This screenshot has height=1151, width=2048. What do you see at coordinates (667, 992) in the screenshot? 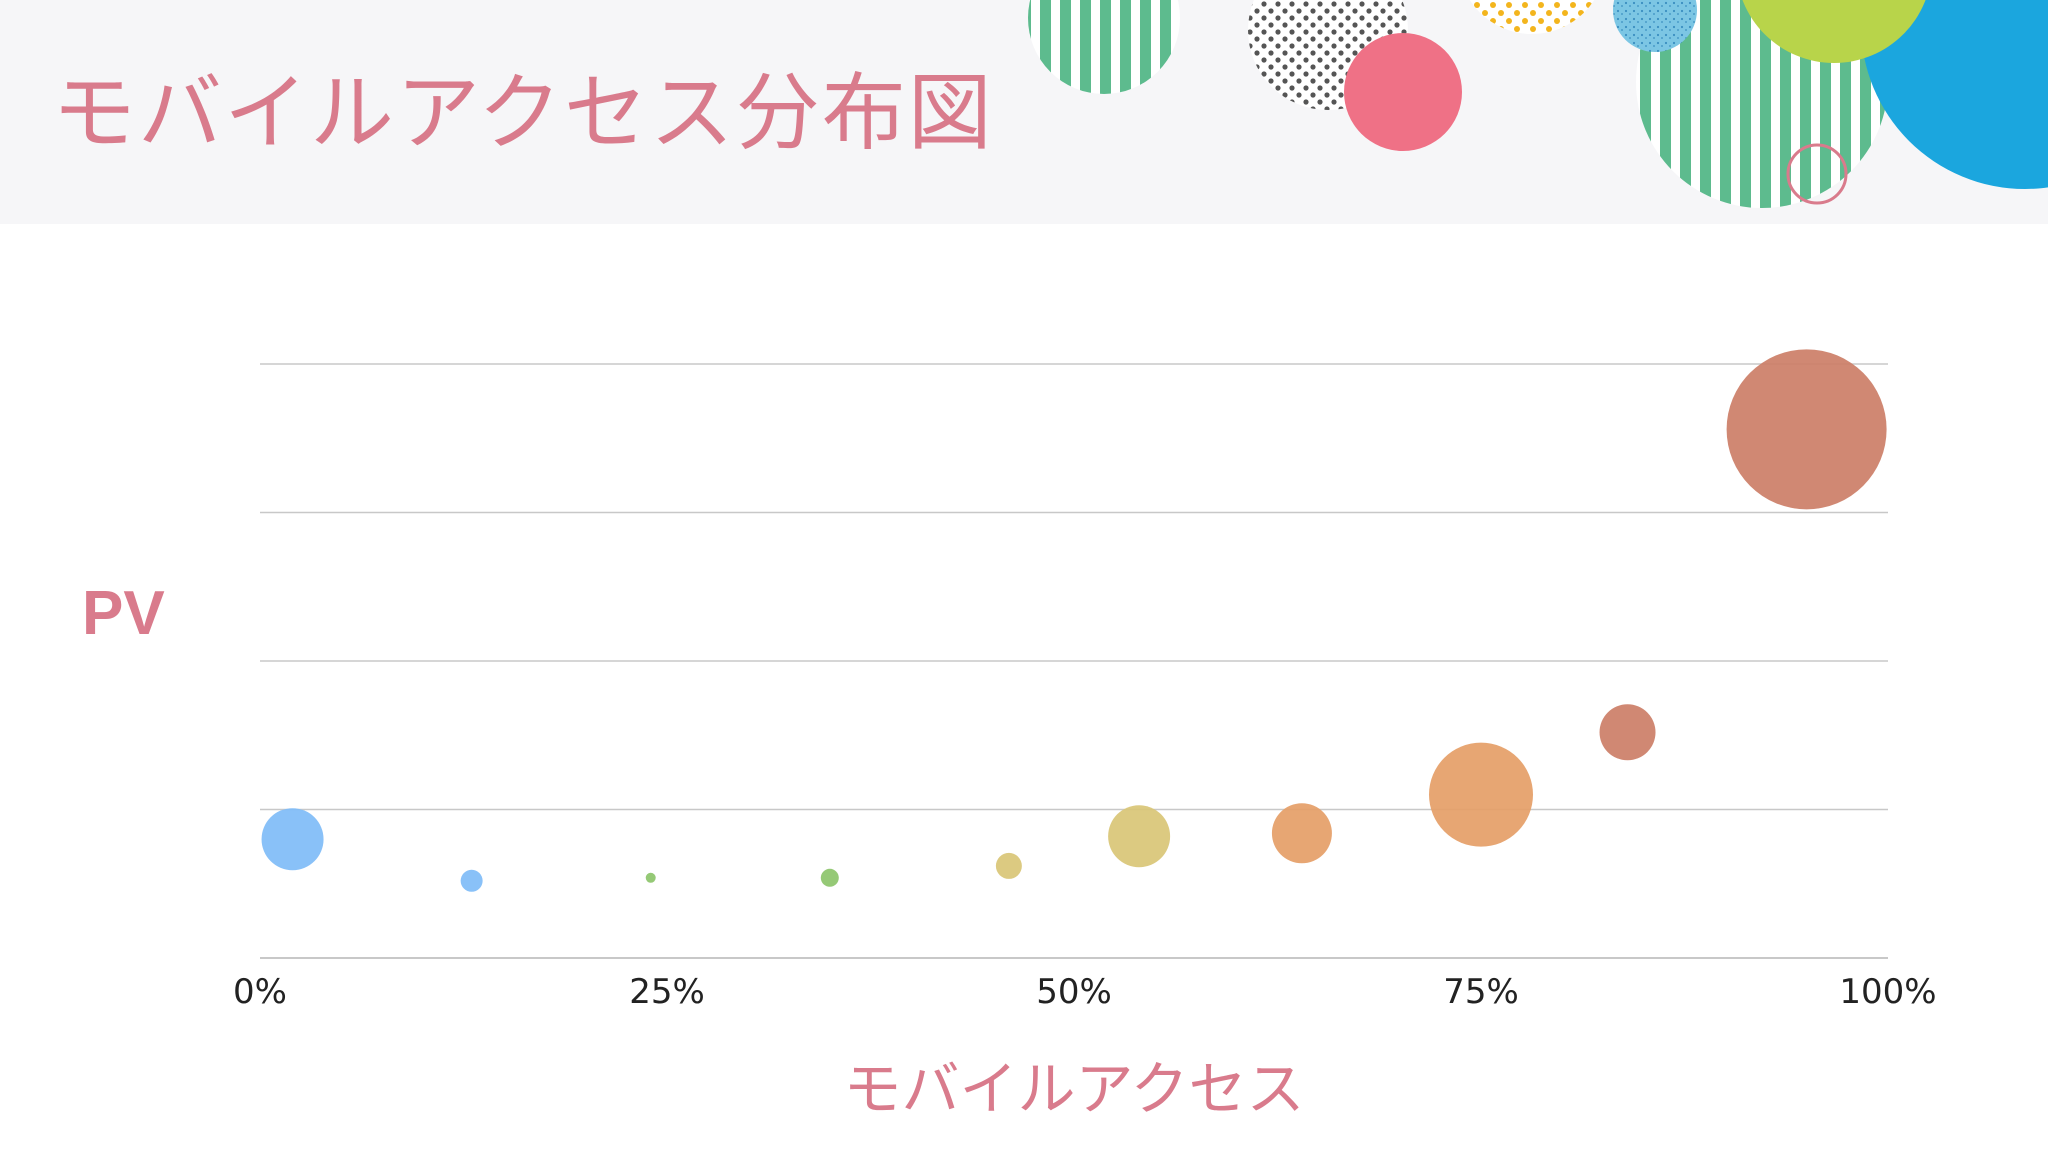
I see `x-tick-label: 25%` at bounding box center [667, 992].